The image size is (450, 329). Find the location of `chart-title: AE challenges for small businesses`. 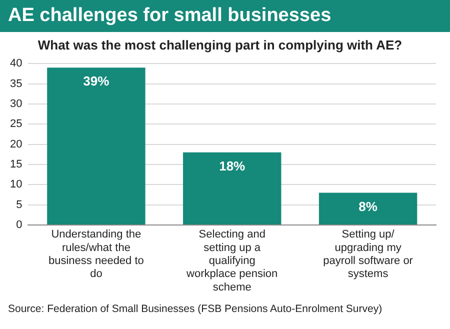

chart-title: AE challenges for small businesses is located at coordinates (225, 16).